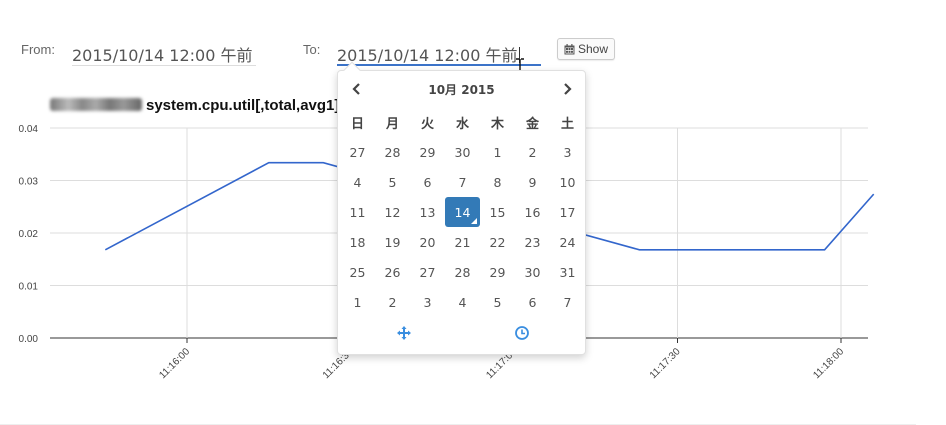 The width and height of the screenshot is (946, 425). Describe the element at coordinates (519, 55) in the screenshot. I see `text-caret` at that location.